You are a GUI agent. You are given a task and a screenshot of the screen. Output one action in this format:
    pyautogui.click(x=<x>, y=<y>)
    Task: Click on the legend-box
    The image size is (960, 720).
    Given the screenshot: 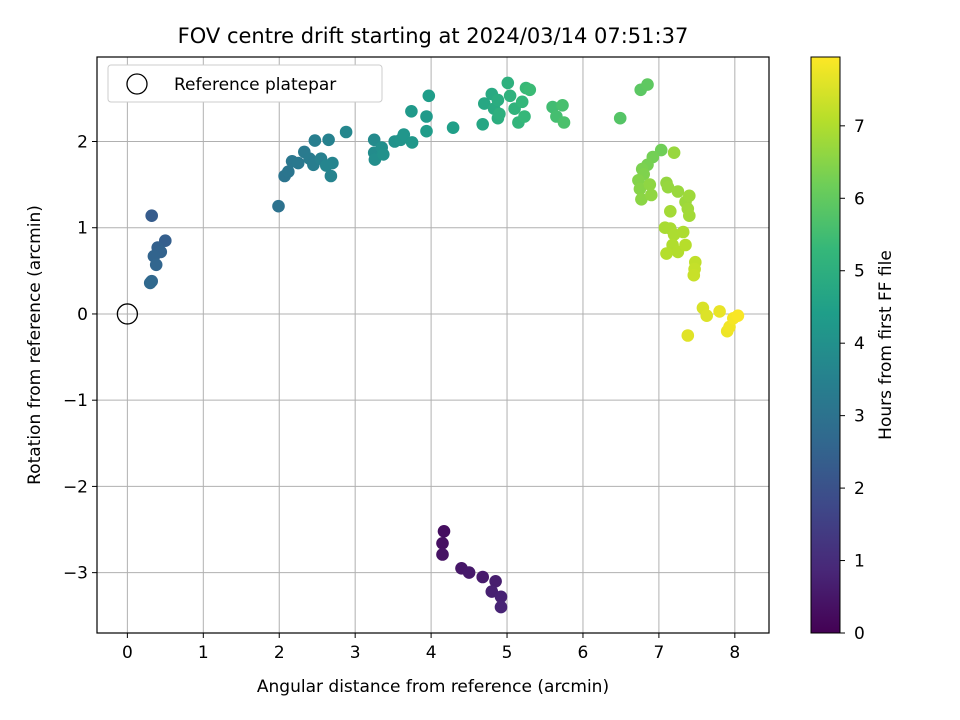 What is the action you would take?
    pyautogui.click(x=245, y=83)
    